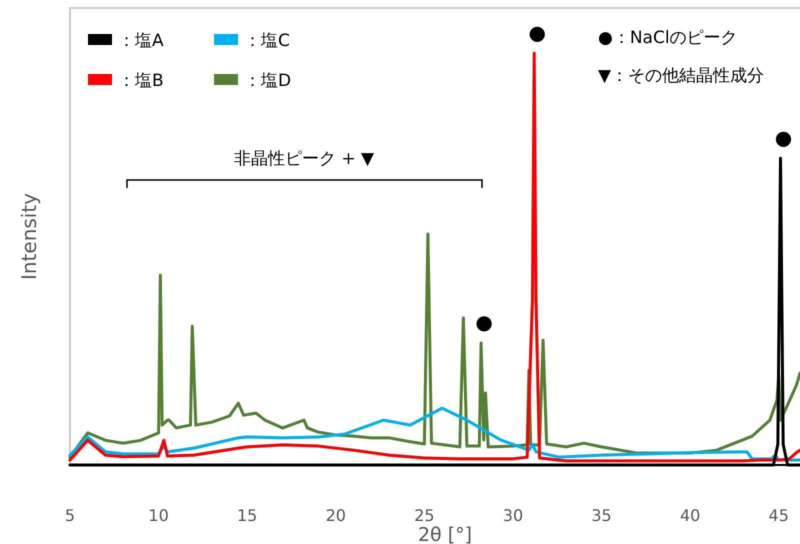 The height and width of the screenshot is (544, 800). Describe the element at coordinates (681, 76) in the screenshot. I see `annotation: ▼：その他結晶性成分` at that location.